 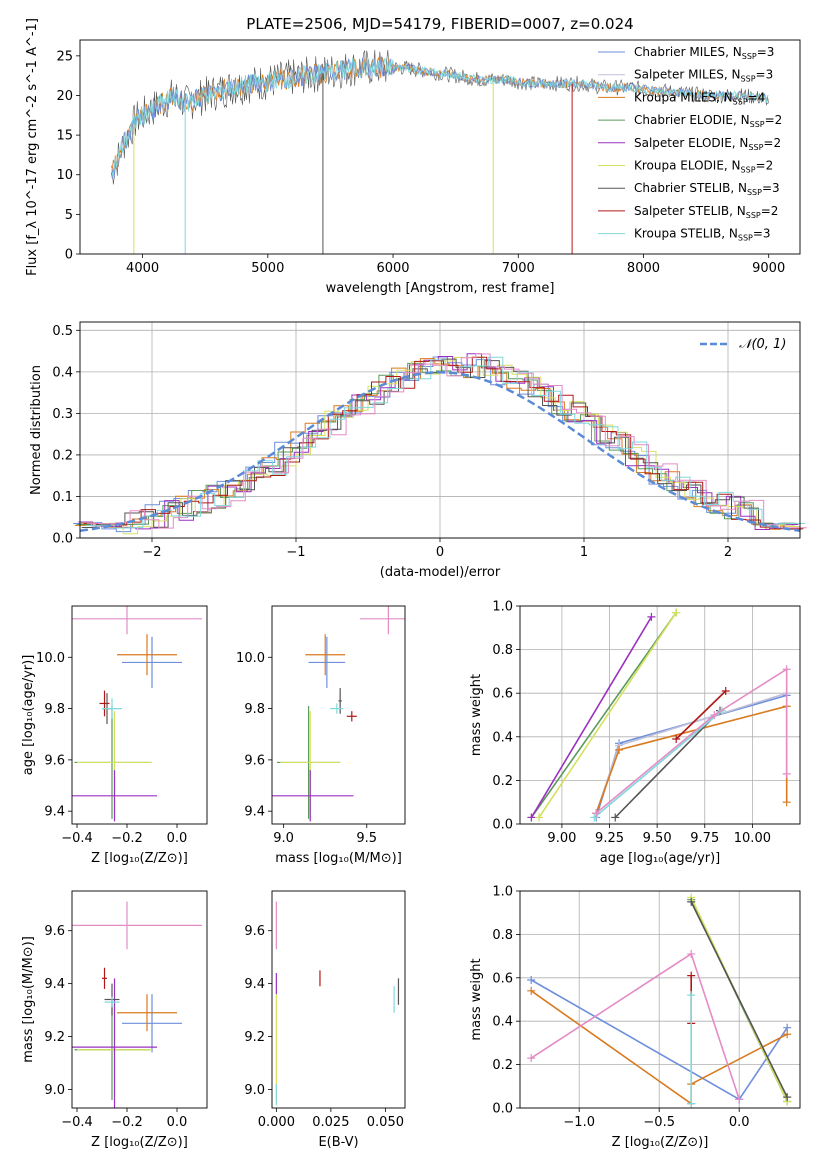 I want to click on legend-entry: 𝒩(0, 1), so click(x=762, y=344).